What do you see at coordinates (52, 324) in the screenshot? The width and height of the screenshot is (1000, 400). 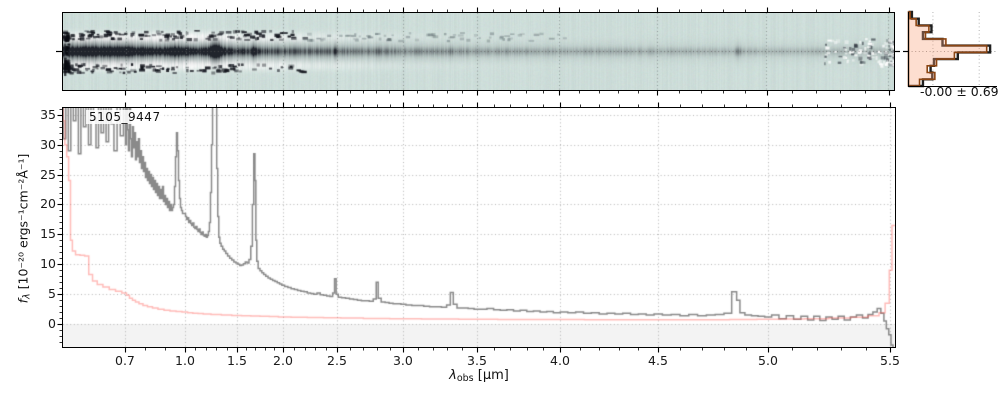 I see `y-tick-label: 0` at bounding box center [52, 324].